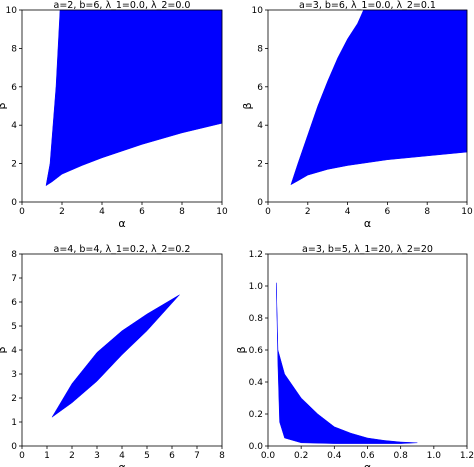  What do you see at coordinates (367, 249) in the screenshot?
I see `chart-title: a=3, b=5, λ_1=20, λ_2=20` at bounding box center [367, 249].